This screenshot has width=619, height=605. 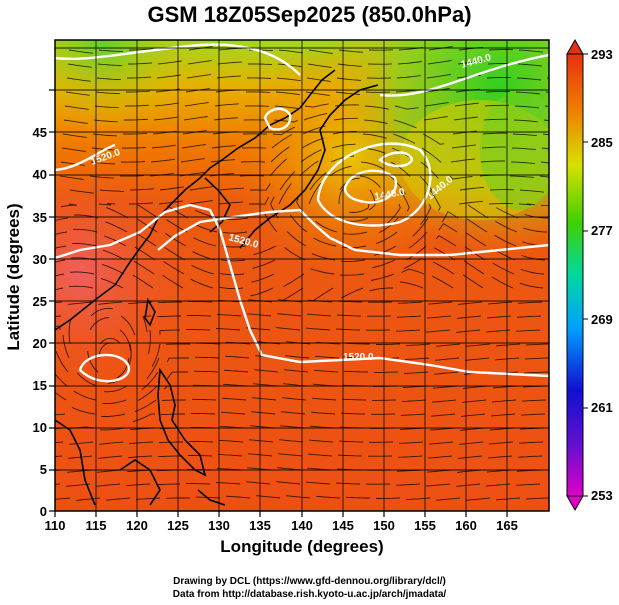 I want to click on y-tick-label: 5, so click(x=43, y=469).